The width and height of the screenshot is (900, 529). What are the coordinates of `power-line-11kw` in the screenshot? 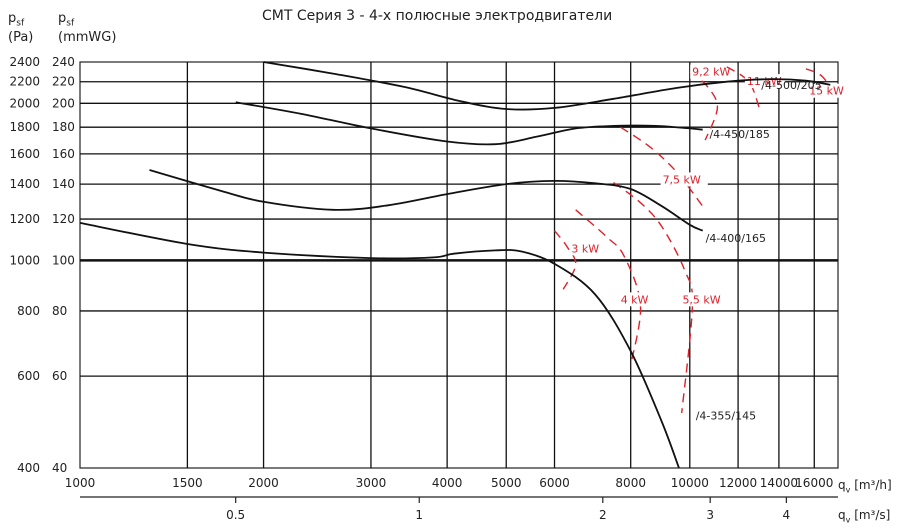 It's located at (743, 87).